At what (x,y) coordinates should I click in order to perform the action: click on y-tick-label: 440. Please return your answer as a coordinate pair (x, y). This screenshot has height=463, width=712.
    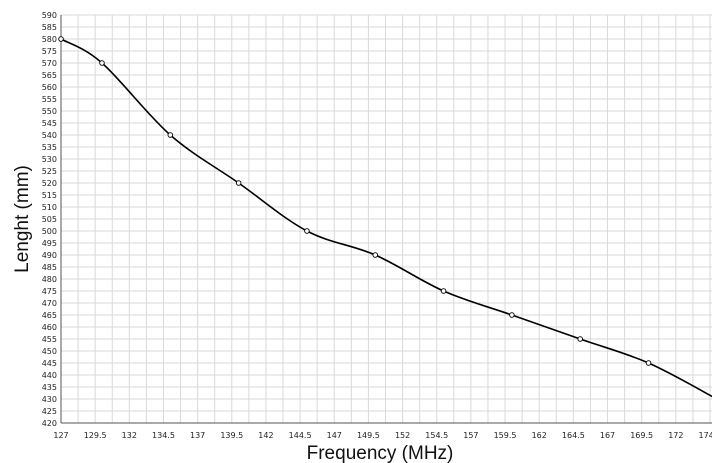
    Looking at the image, I should click on (49, 375).